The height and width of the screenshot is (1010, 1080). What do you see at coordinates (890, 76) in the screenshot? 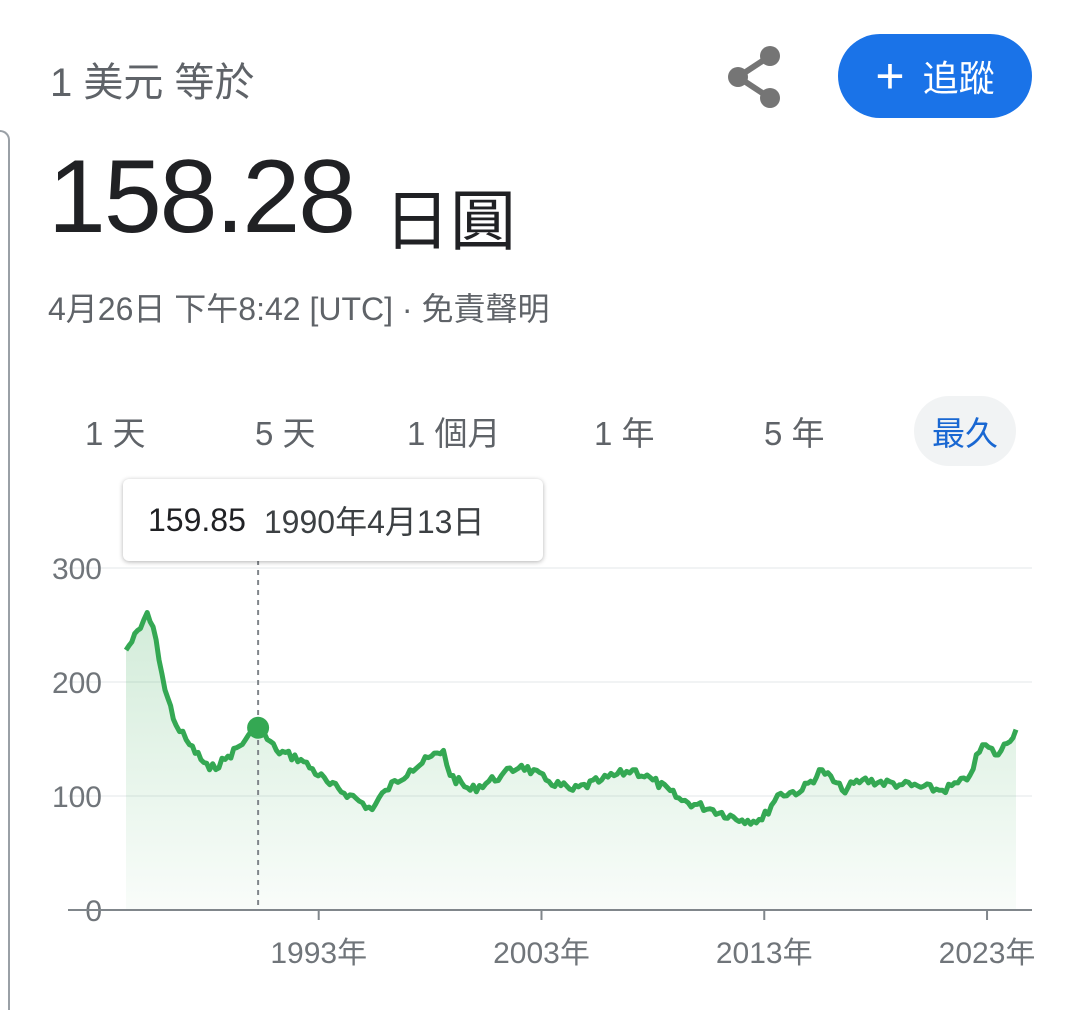
I see `plus-icon: +` at bounding box center [890, 76].